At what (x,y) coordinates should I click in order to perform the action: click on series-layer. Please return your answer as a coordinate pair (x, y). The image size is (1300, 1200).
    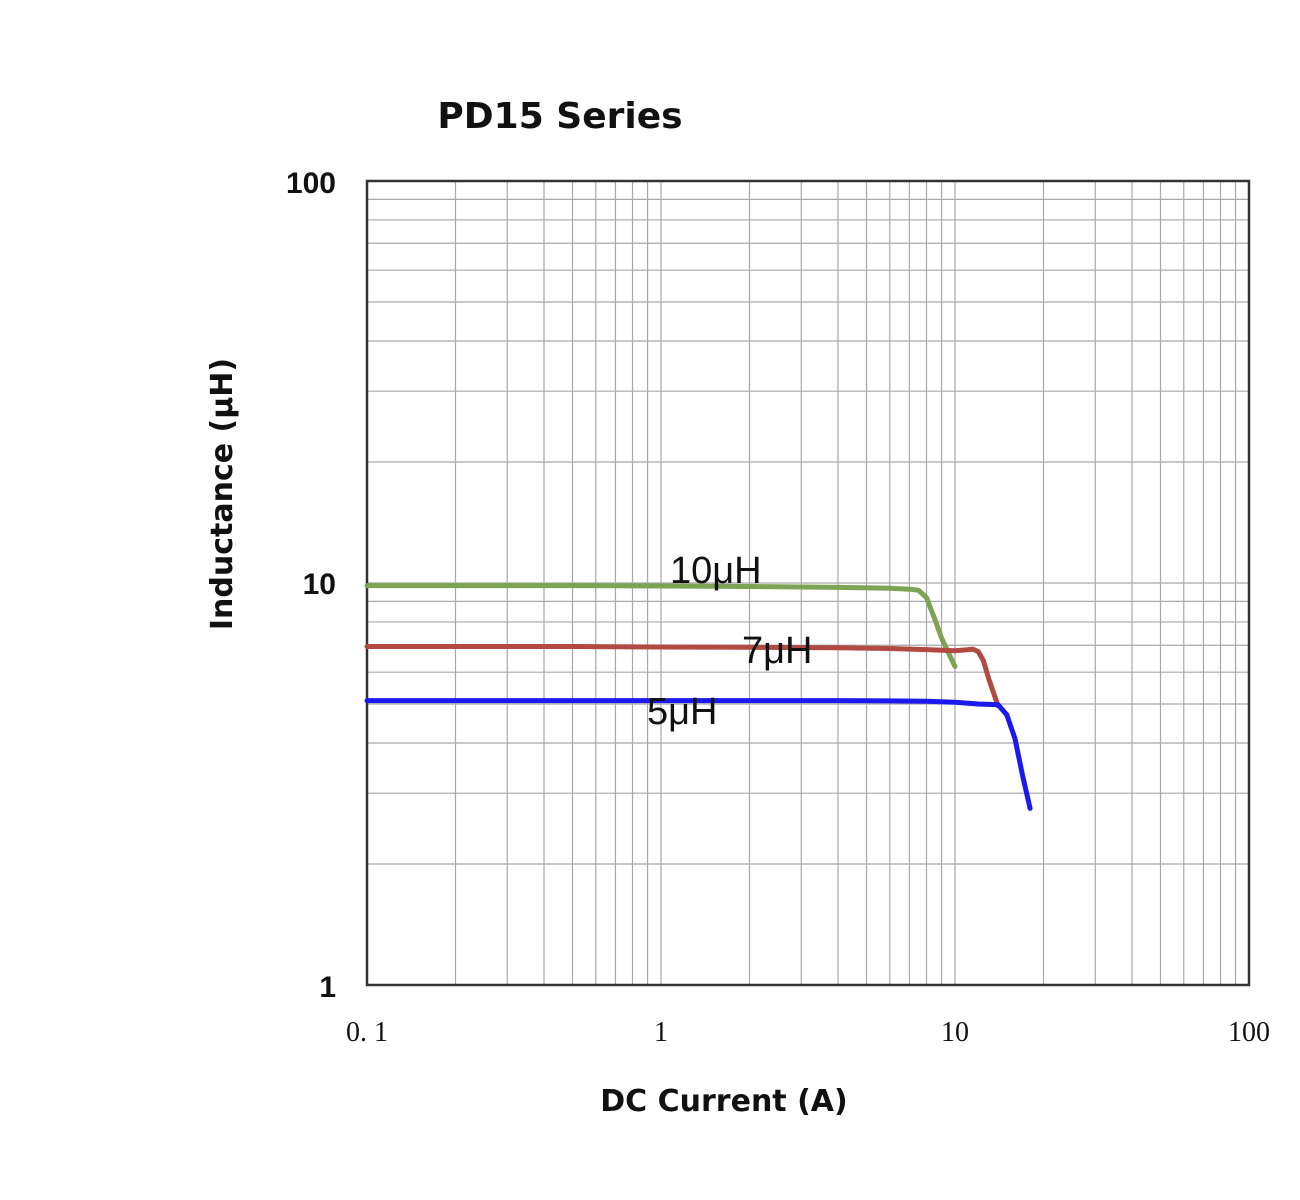
    Looking at the image, I should click on (698, 697).